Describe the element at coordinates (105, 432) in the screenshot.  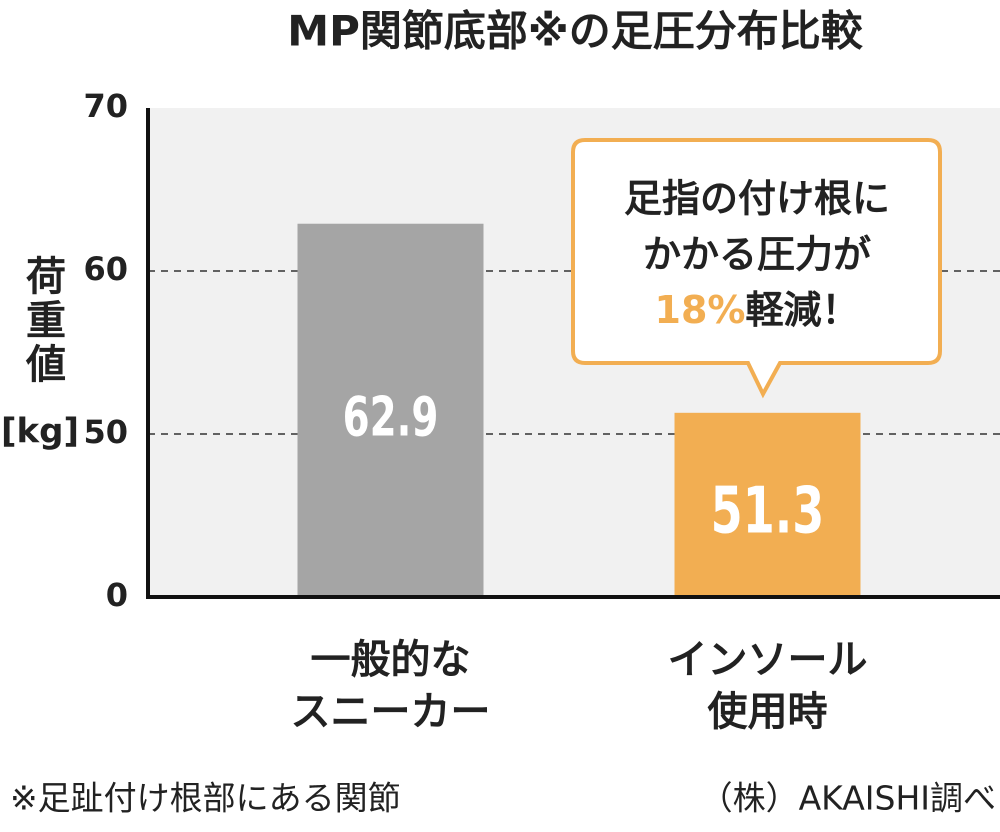
I see `y-tick-label: 50` at that location.